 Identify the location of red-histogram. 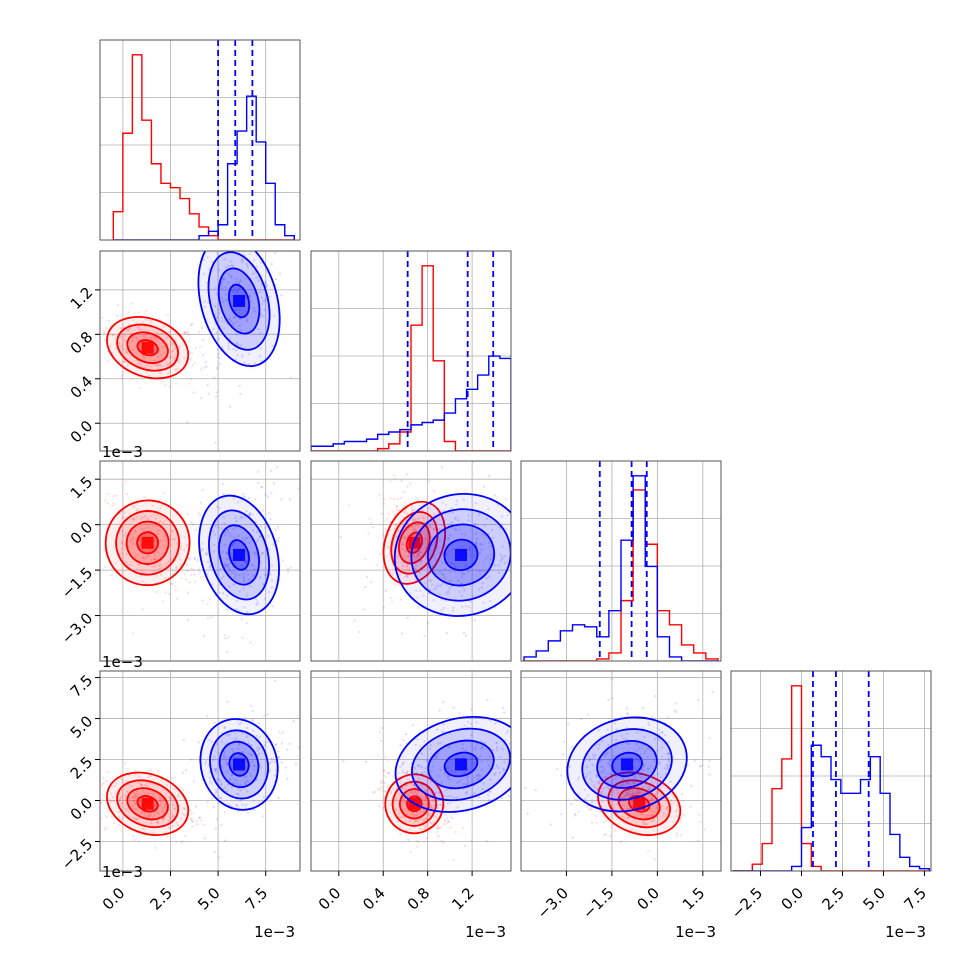
(621, 575).